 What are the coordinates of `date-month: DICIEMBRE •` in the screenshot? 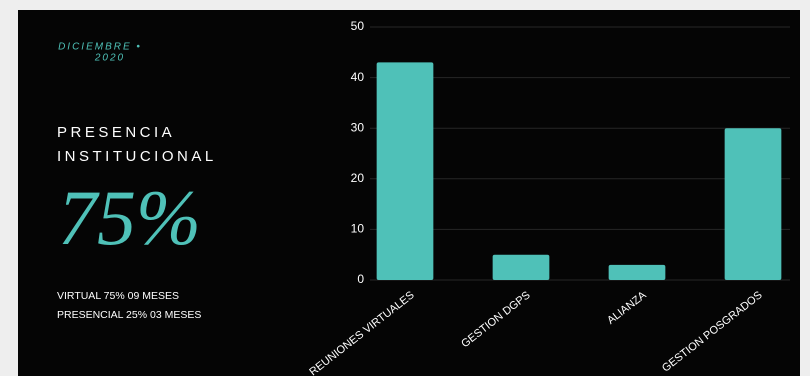 It's located at (100, 47).